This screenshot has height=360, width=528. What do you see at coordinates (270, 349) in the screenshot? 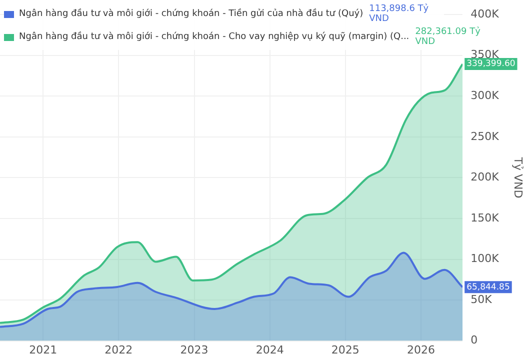
I see `x-tick-label: 2024` at bounding box center [270, 349].